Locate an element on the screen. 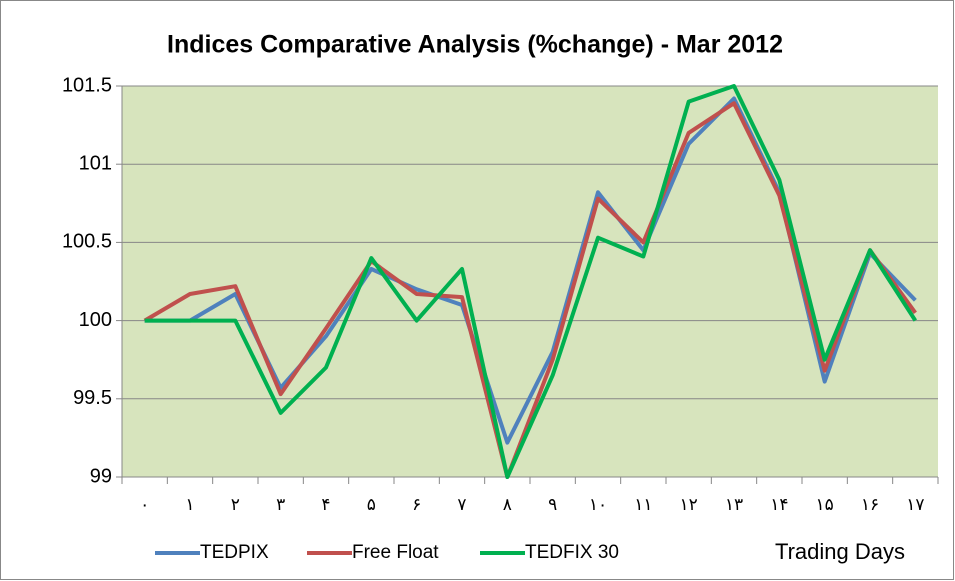  x-tick-label: ۱۰ is located at coordinates (598, 505).